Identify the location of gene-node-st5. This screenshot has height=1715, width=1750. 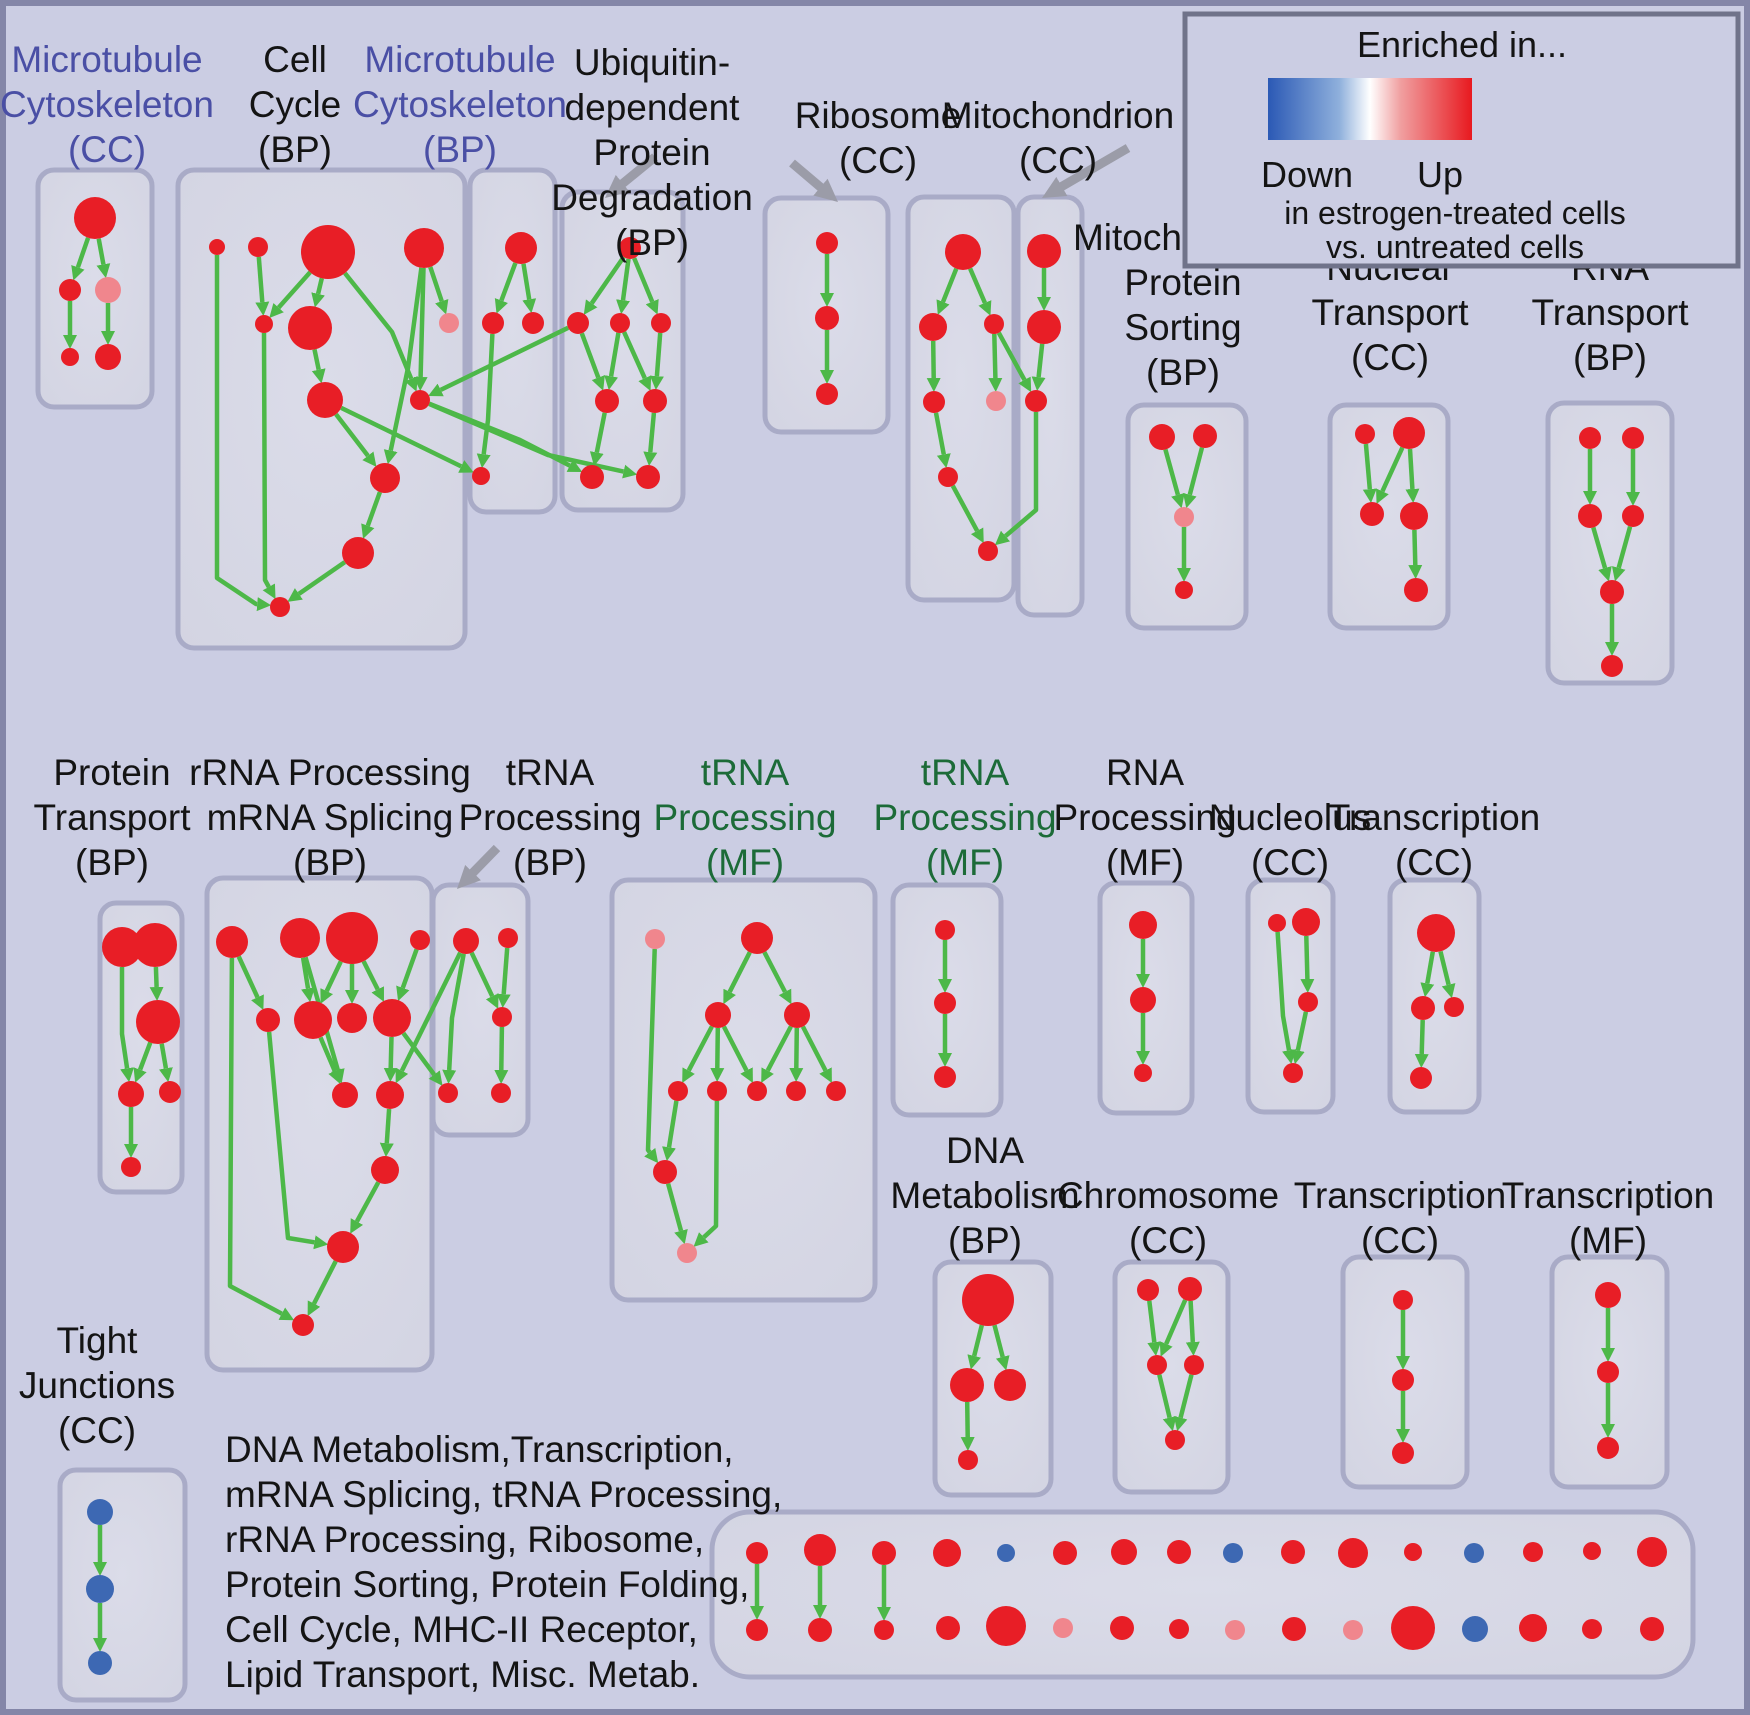
(1006, 1553).